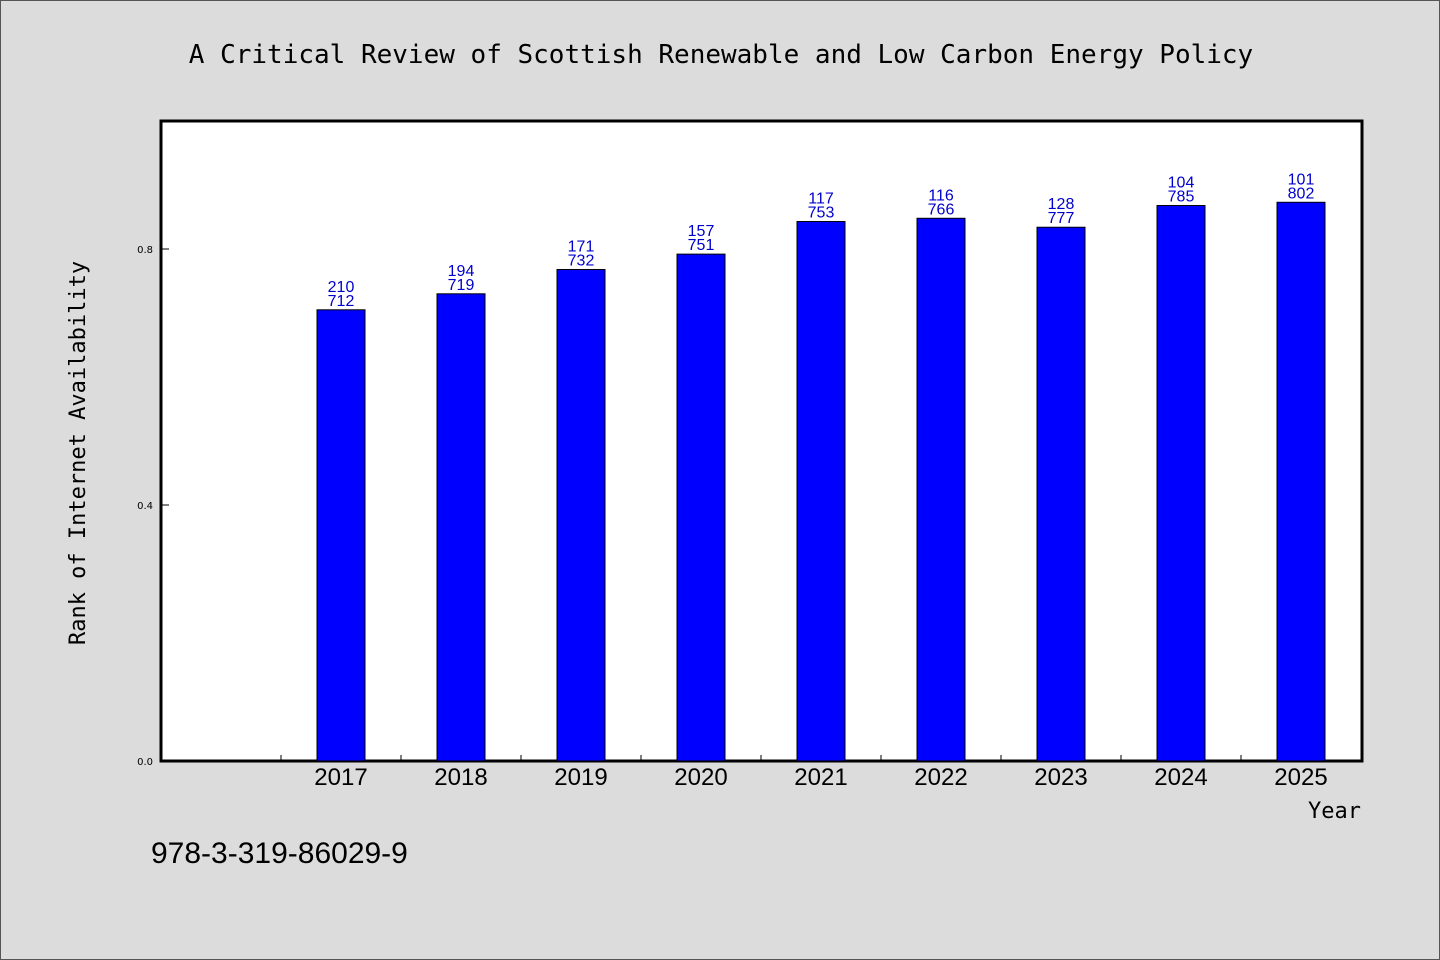 Image resolution: width=1440 pixels, height=960 pixels. What do you see at coordinates (701, 231) in the screenshot?
I see `bar-label-top: 157` at bounding box center [701, 231].